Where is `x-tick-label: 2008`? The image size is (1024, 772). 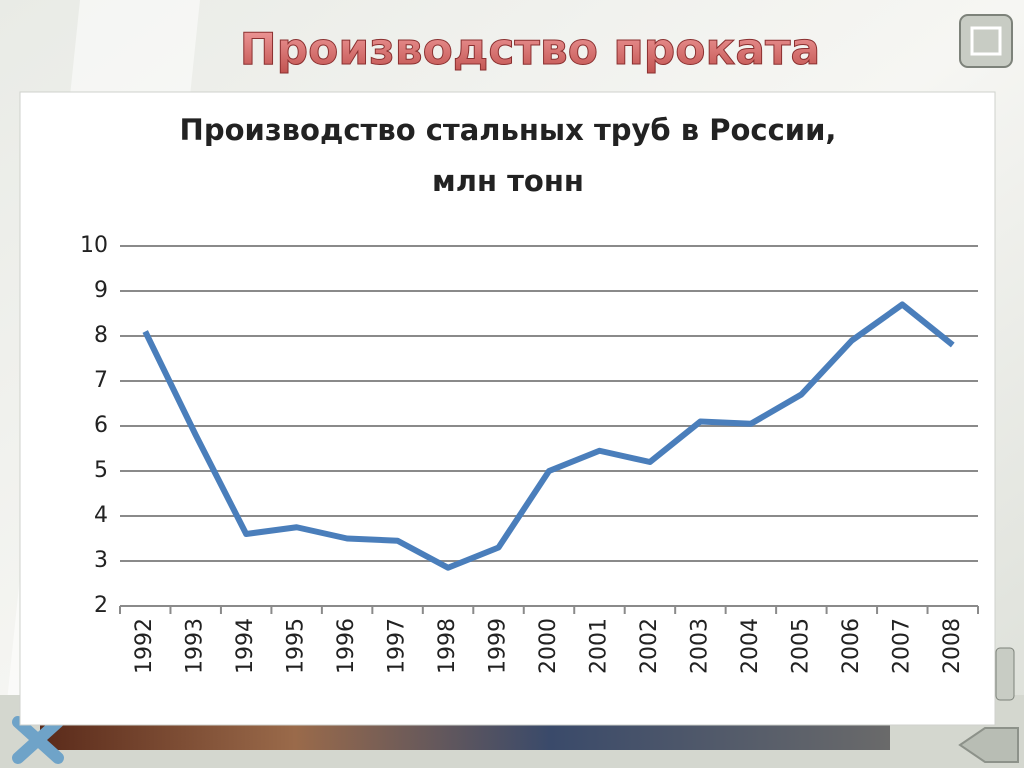
x-tick-label: 2008 is located at coordinates (952, 646).